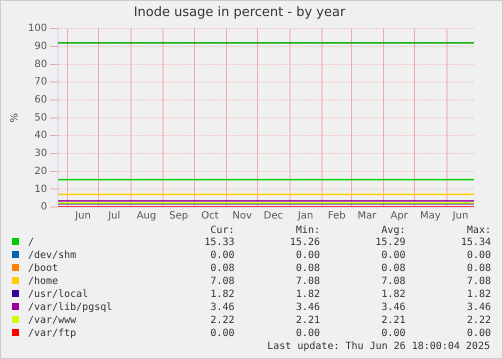  Describe the element at coordinates (273, 216) in the screenshot. I see `x-tick-label: Dec` at that location.